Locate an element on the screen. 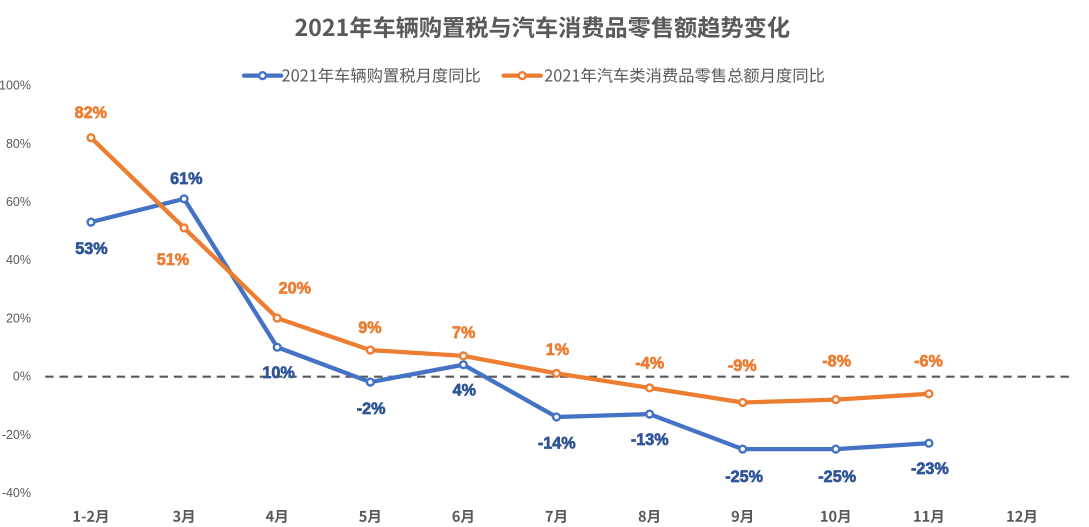 The width and height of the screenshot is (1089, 527). svg-text: 61% is located at coordinates (186, 179).